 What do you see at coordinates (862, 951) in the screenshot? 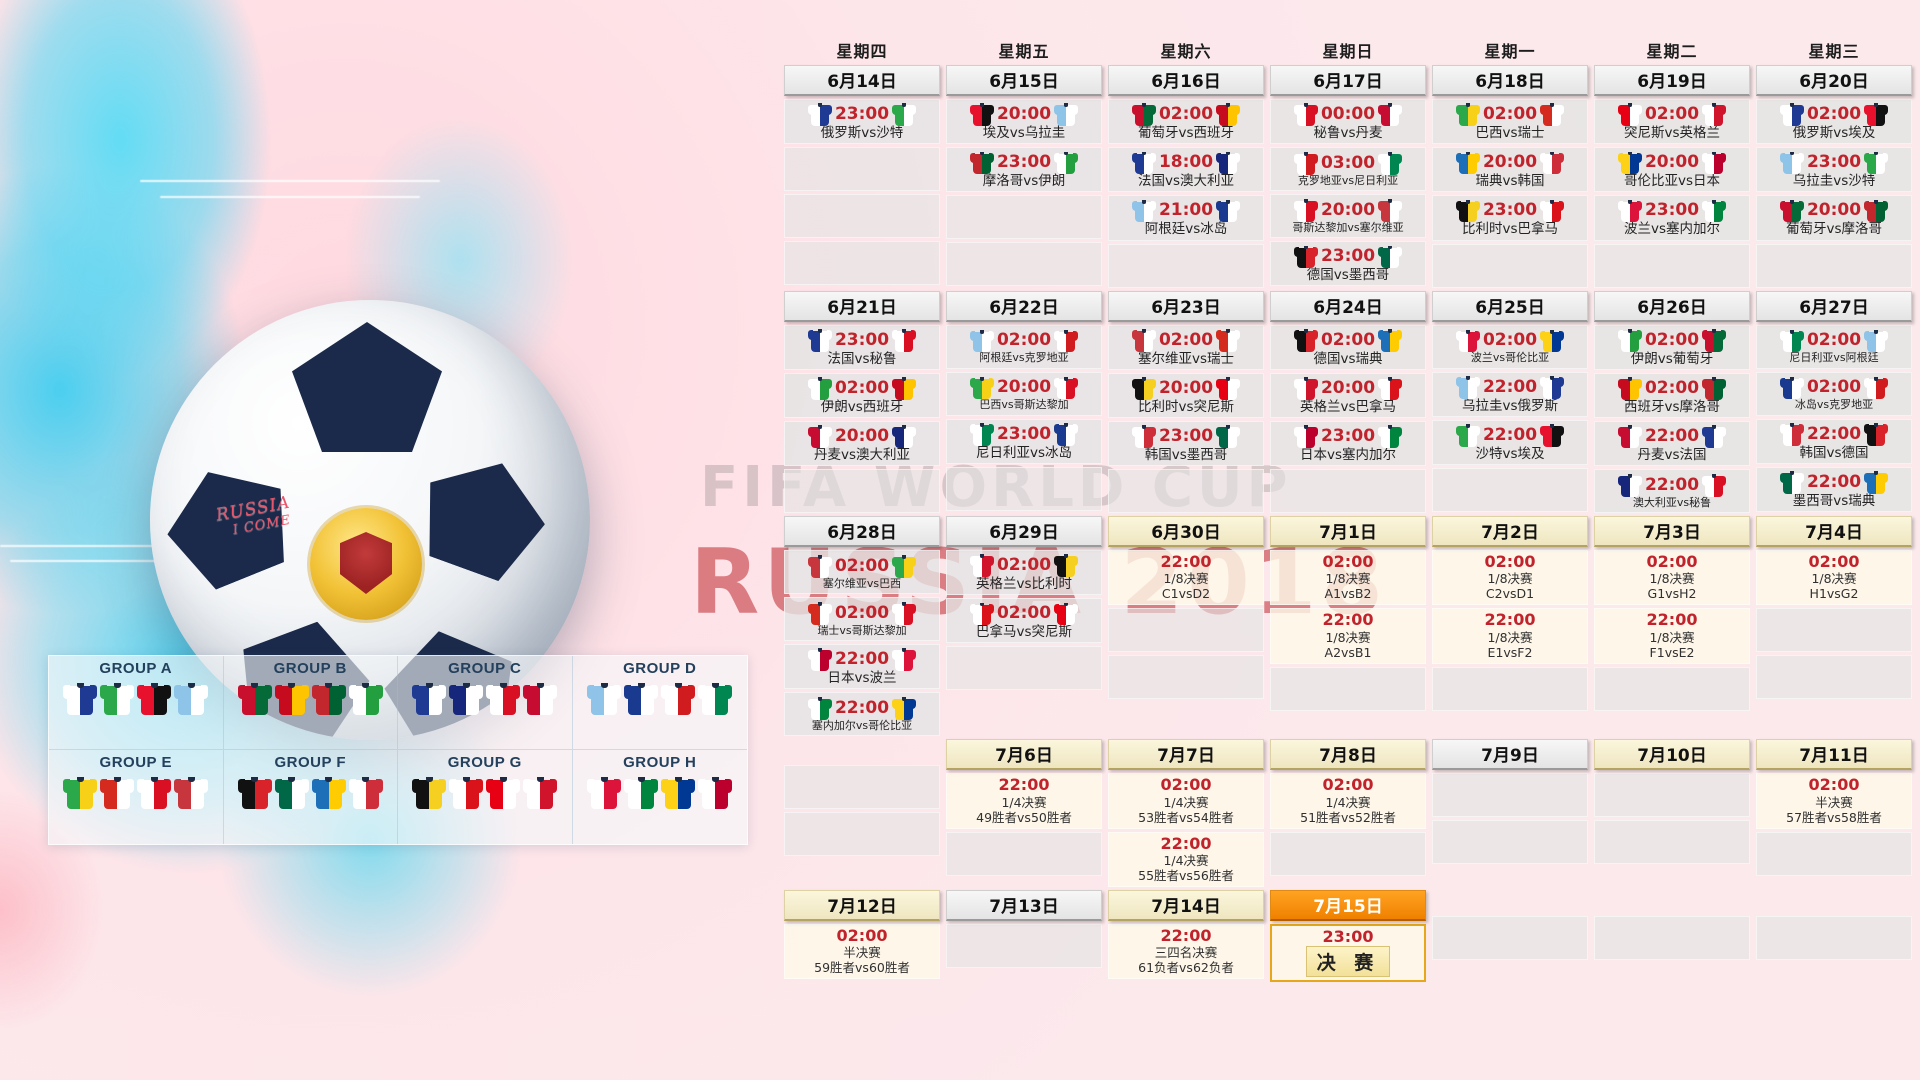
I see `knockout-match-card: 02:00 半决赛 59胜者vs60胜者` at bounding box center [862, 951].